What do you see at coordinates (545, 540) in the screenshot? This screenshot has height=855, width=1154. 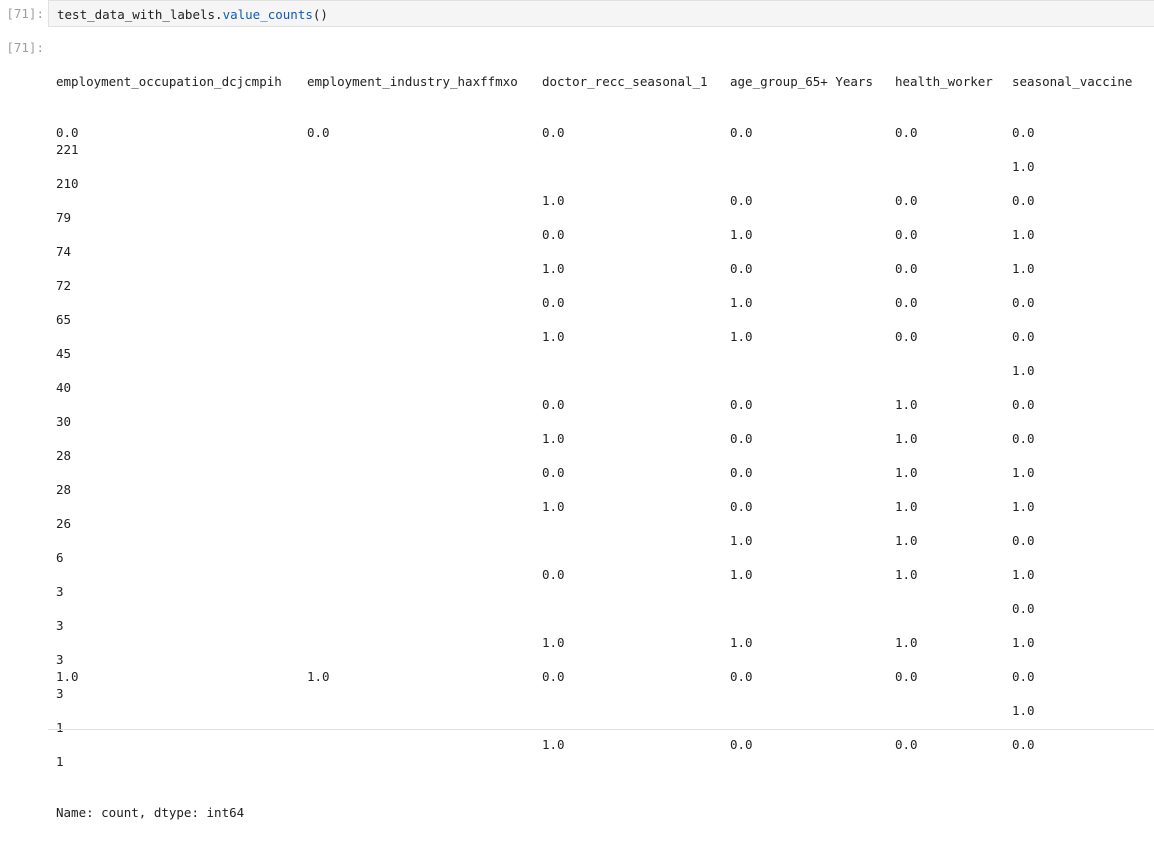 I see `output-line: 1.0 1.0 0.0` at bounding box center [545, 540].